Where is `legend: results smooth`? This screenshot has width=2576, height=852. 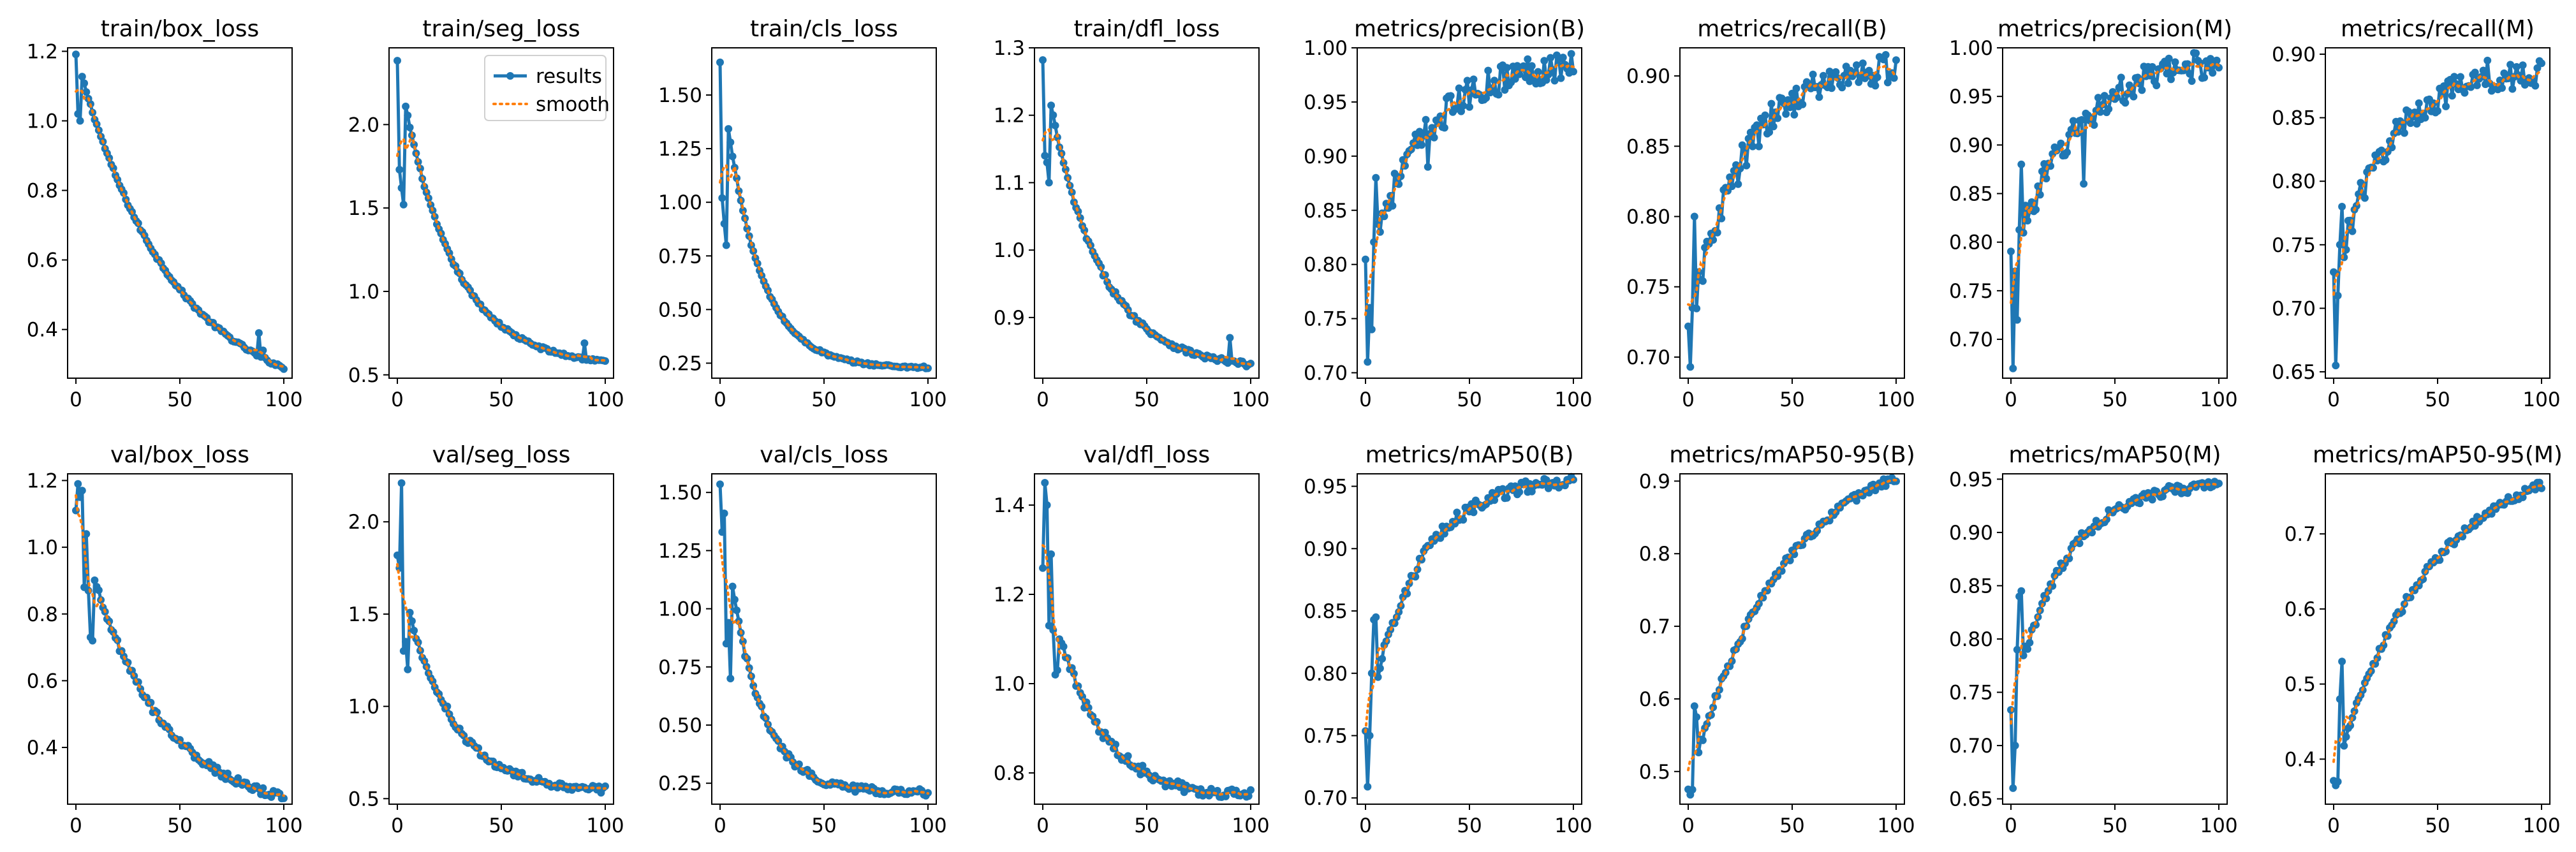
legend: results smooth is located at coordinates (547, 88).